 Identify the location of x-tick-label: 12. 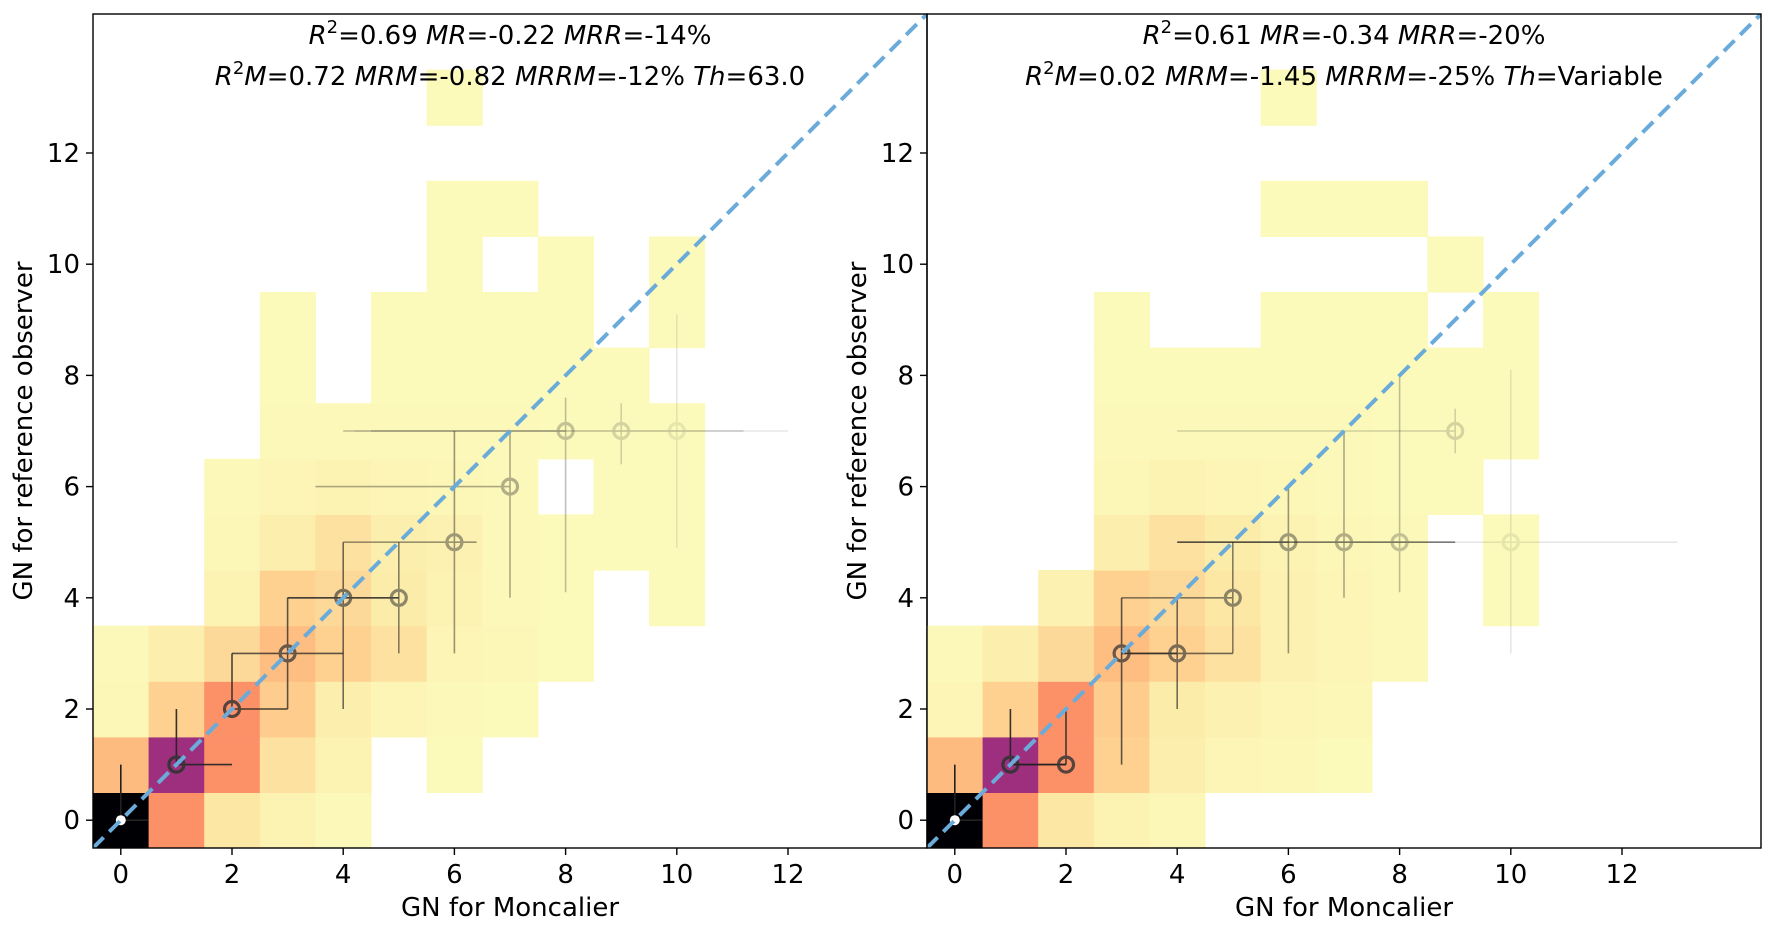
(1621, 875).